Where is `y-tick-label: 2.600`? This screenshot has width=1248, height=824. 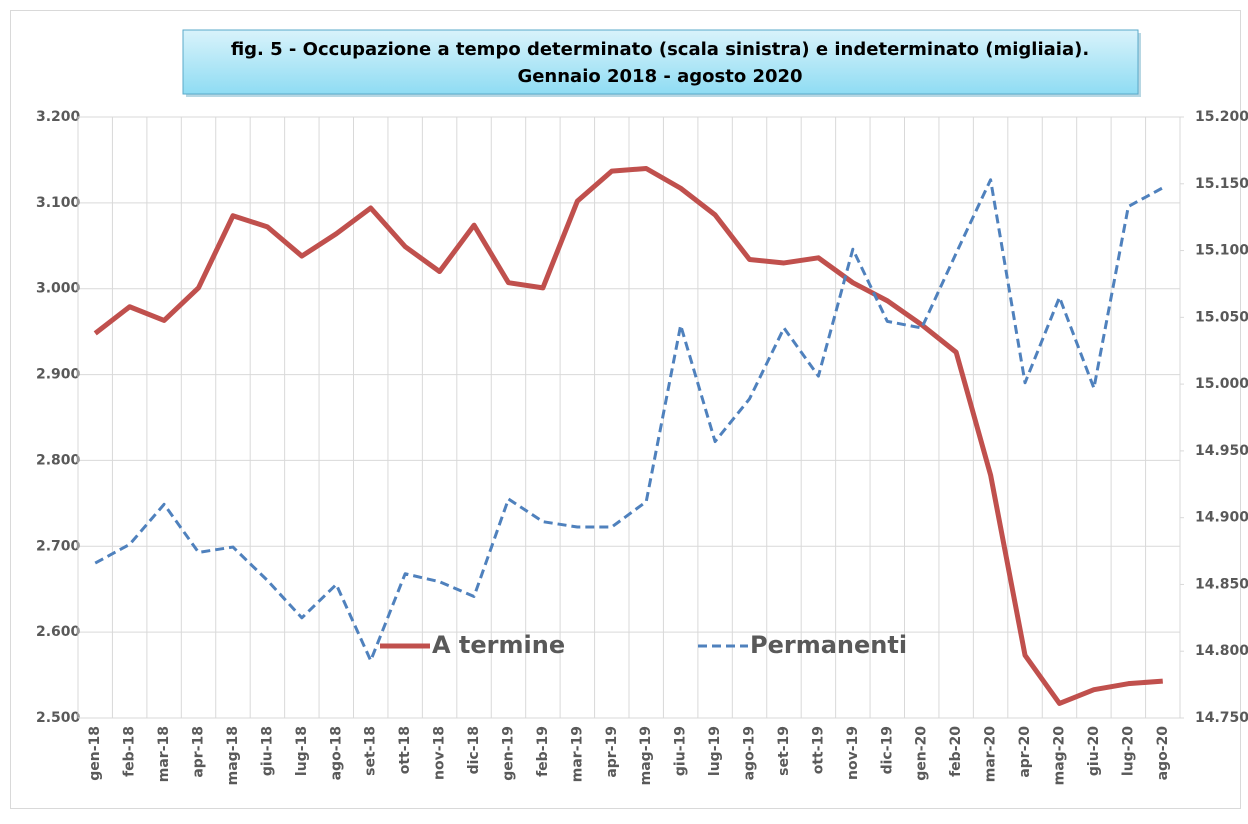 y-tick-label: 2.600 is located at coordinates (58, 632).